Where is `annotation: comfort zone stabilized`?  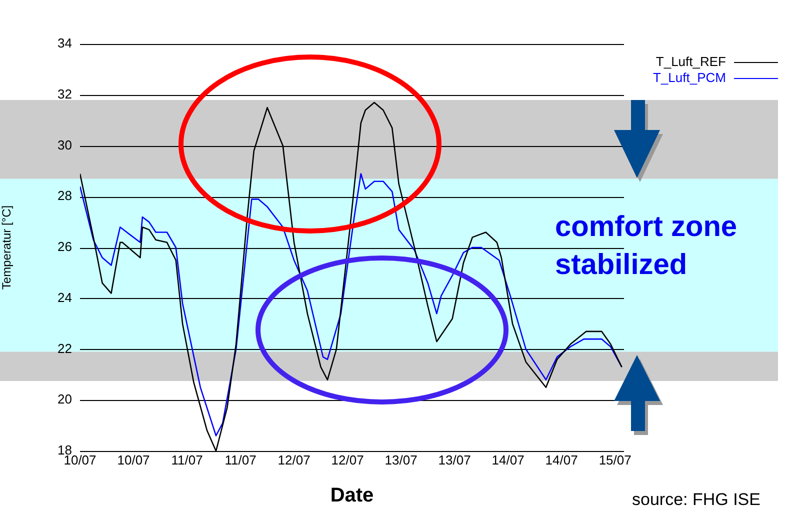
annotation: comfort zone stabilized is located at coordinates (646, 246).